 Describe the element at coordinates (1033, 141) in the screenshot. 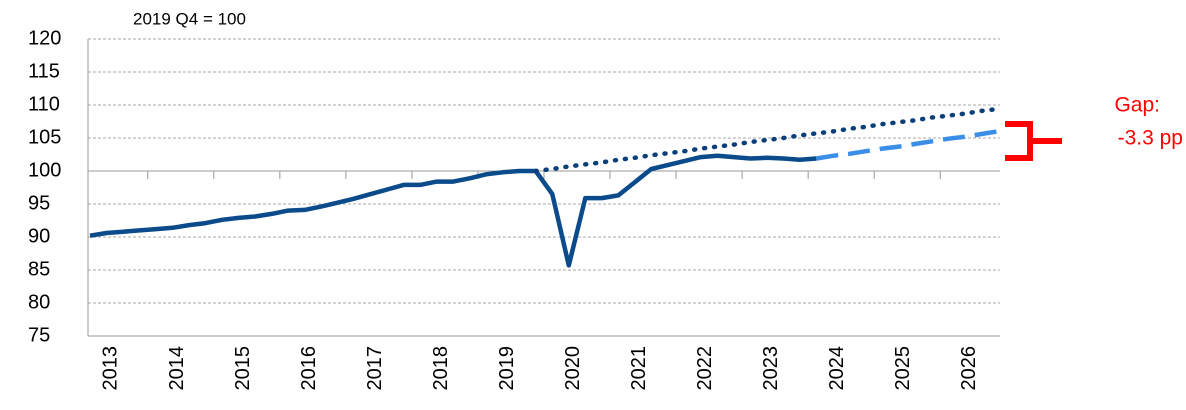

I see `gap-brace` at that location.